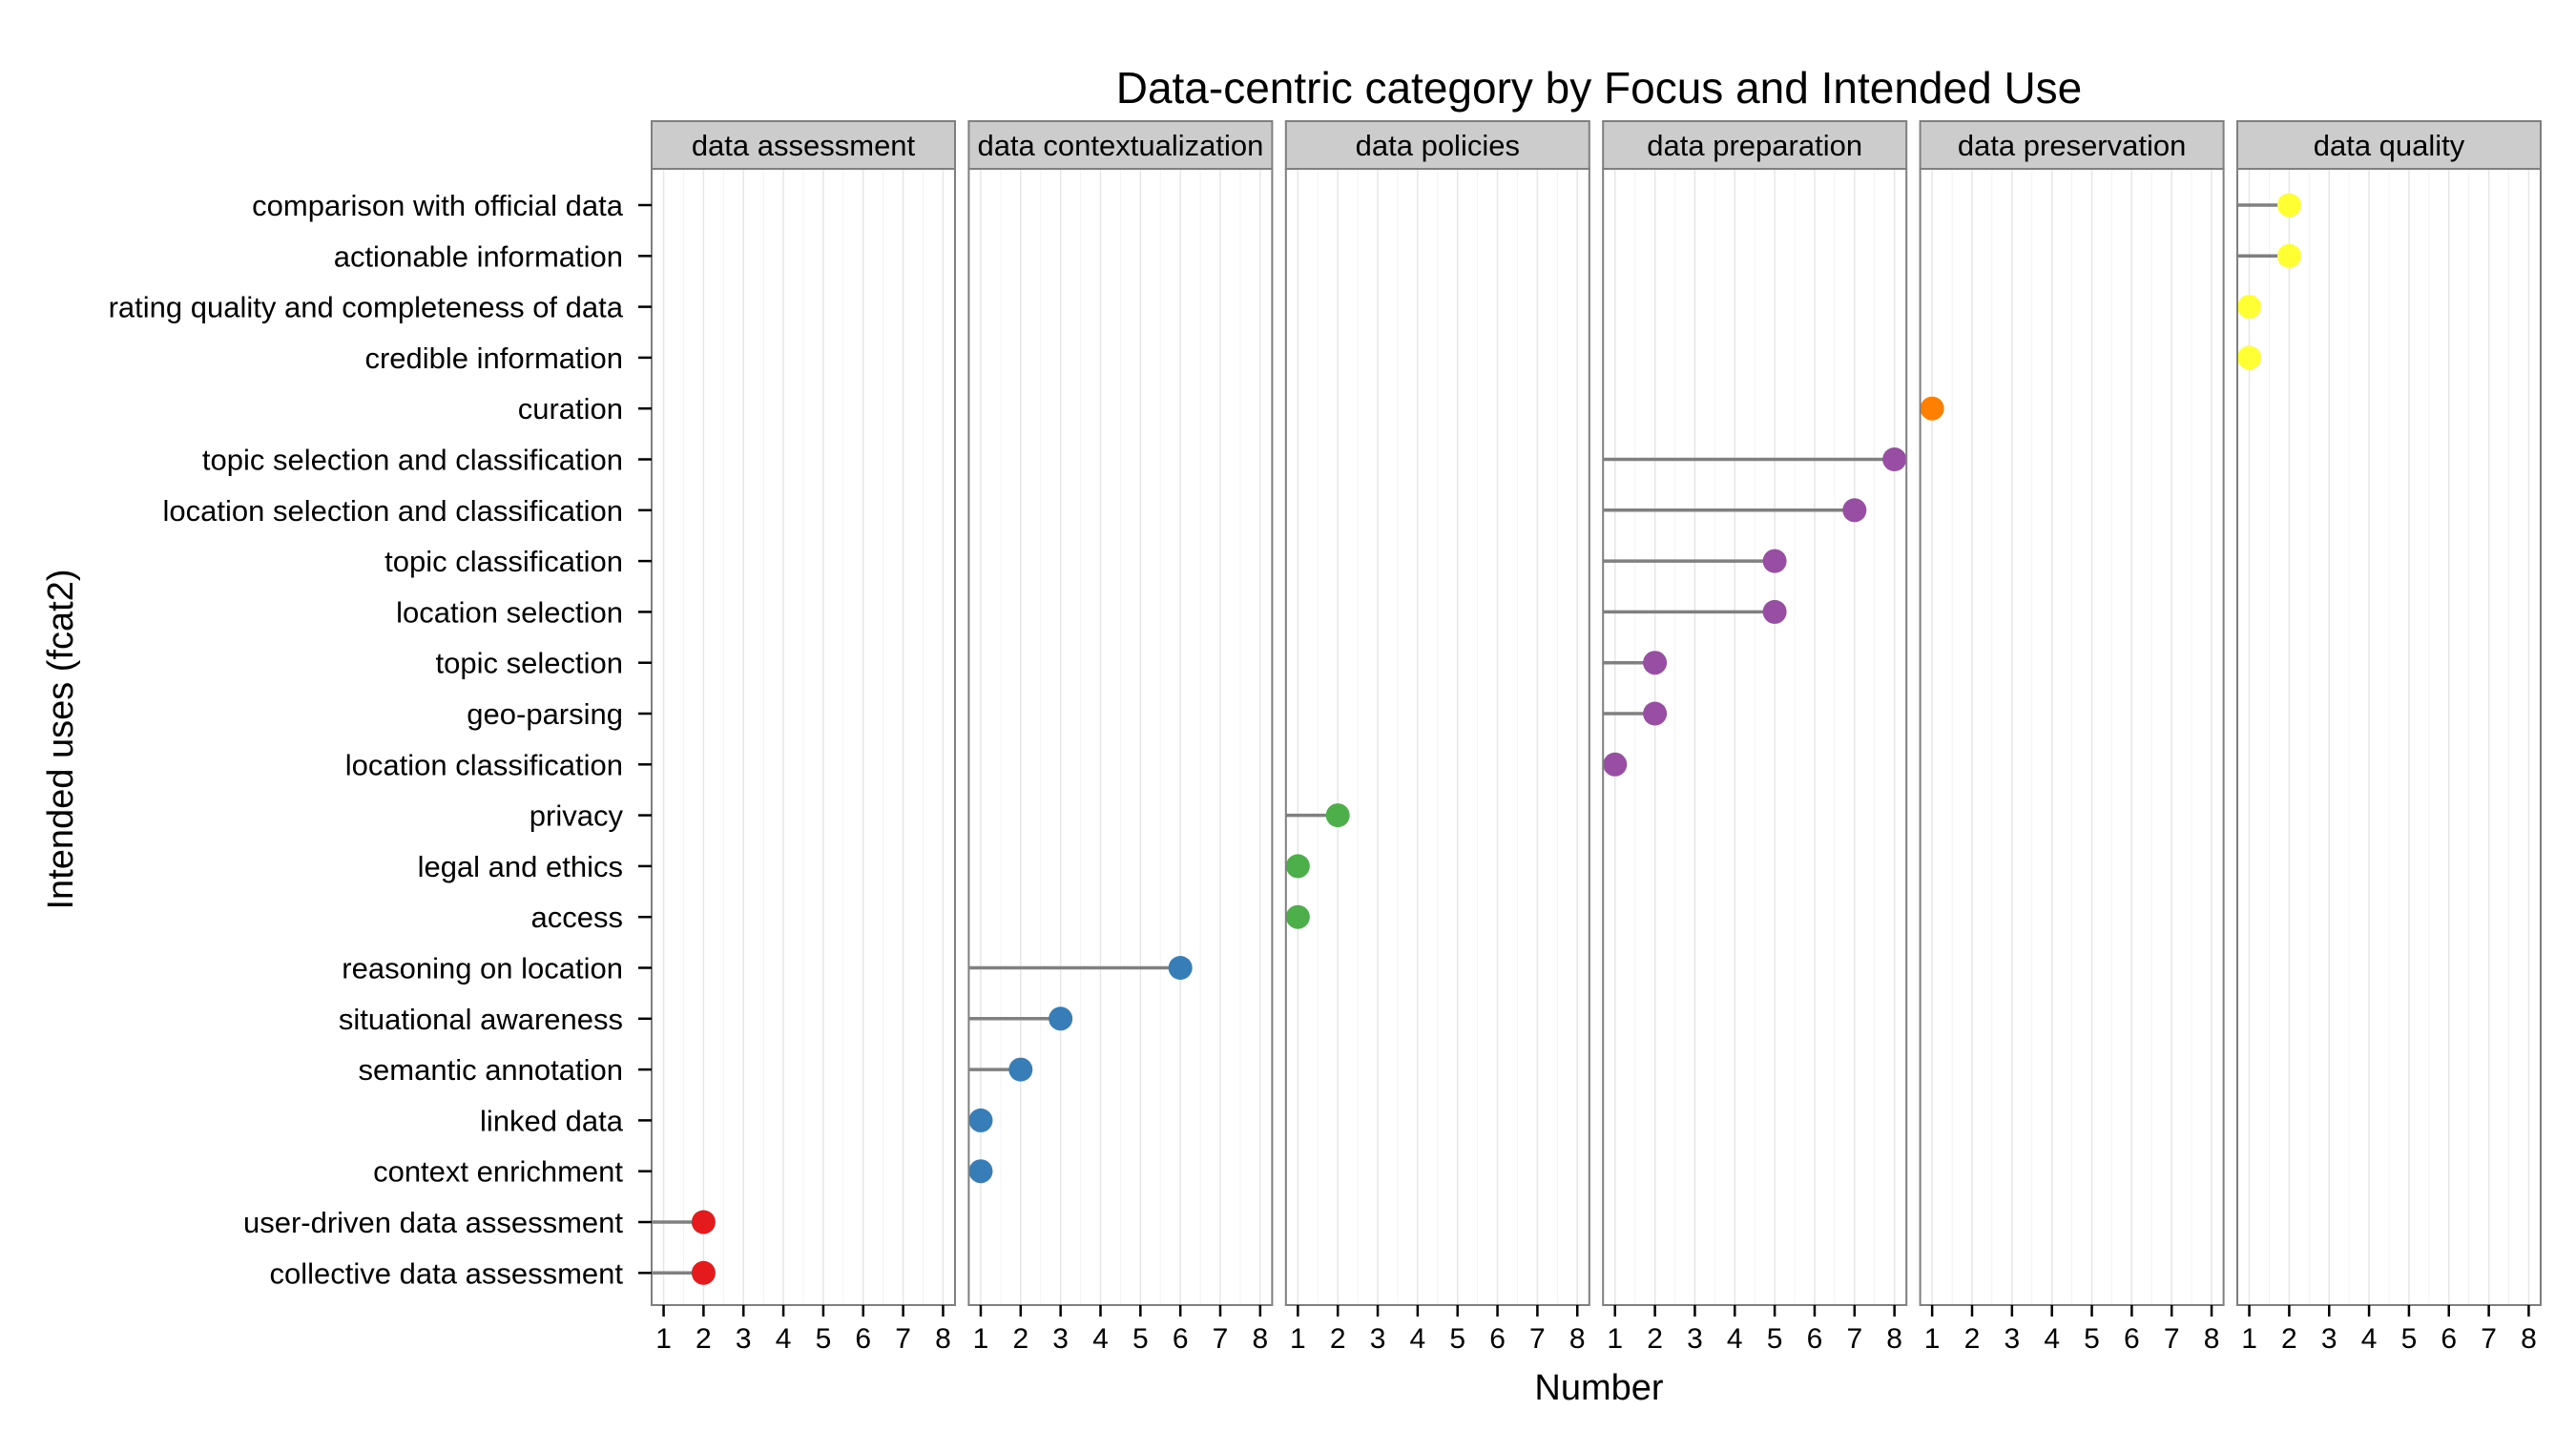 The width and height of the screenshot is (2576, 1431). I want to click on y-tick-label: curation, so click(570, 408).